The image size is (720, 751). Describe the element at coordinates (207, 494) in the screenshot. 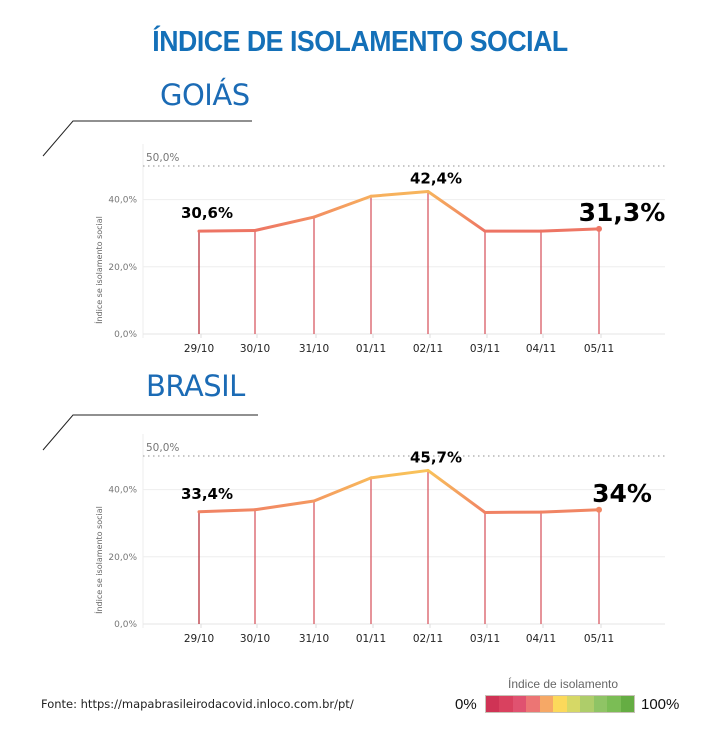

I see `data-label: 33,4%` at that location.